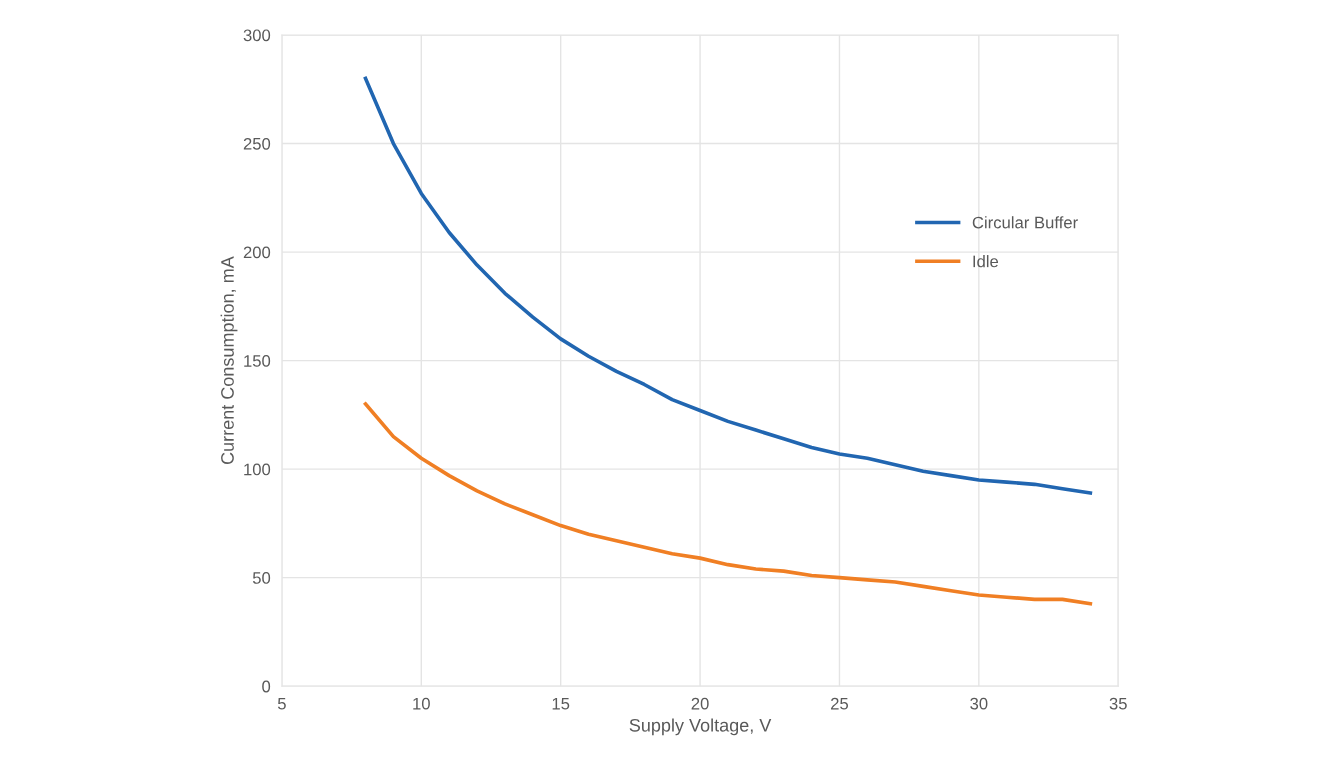 This screenshot has height=778, width=1336. What do you see at coordinates (257, 252) in the screenshot?
I see `y-tick-label: 200` at bounding box center [257, 252].